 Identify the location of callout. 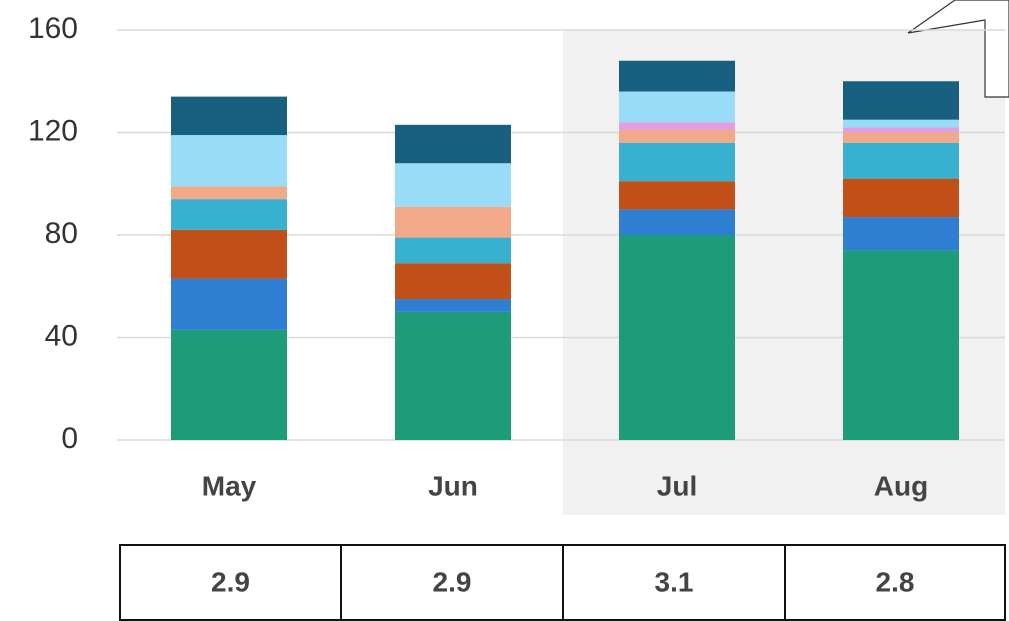
(958, 49).